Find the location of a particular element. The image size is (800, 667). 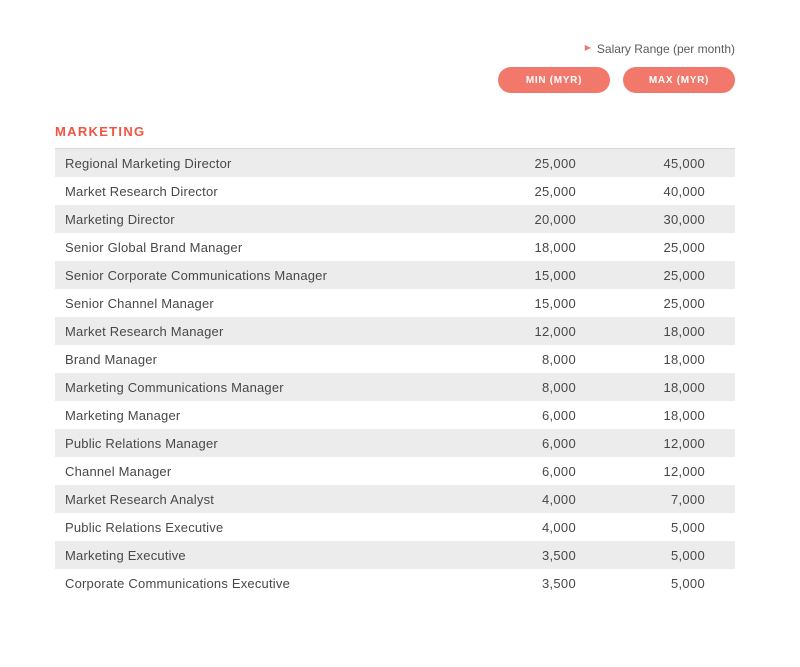

table-row: Public Relations Executive 4,000 5,000 is located at coordinates (395, 527).